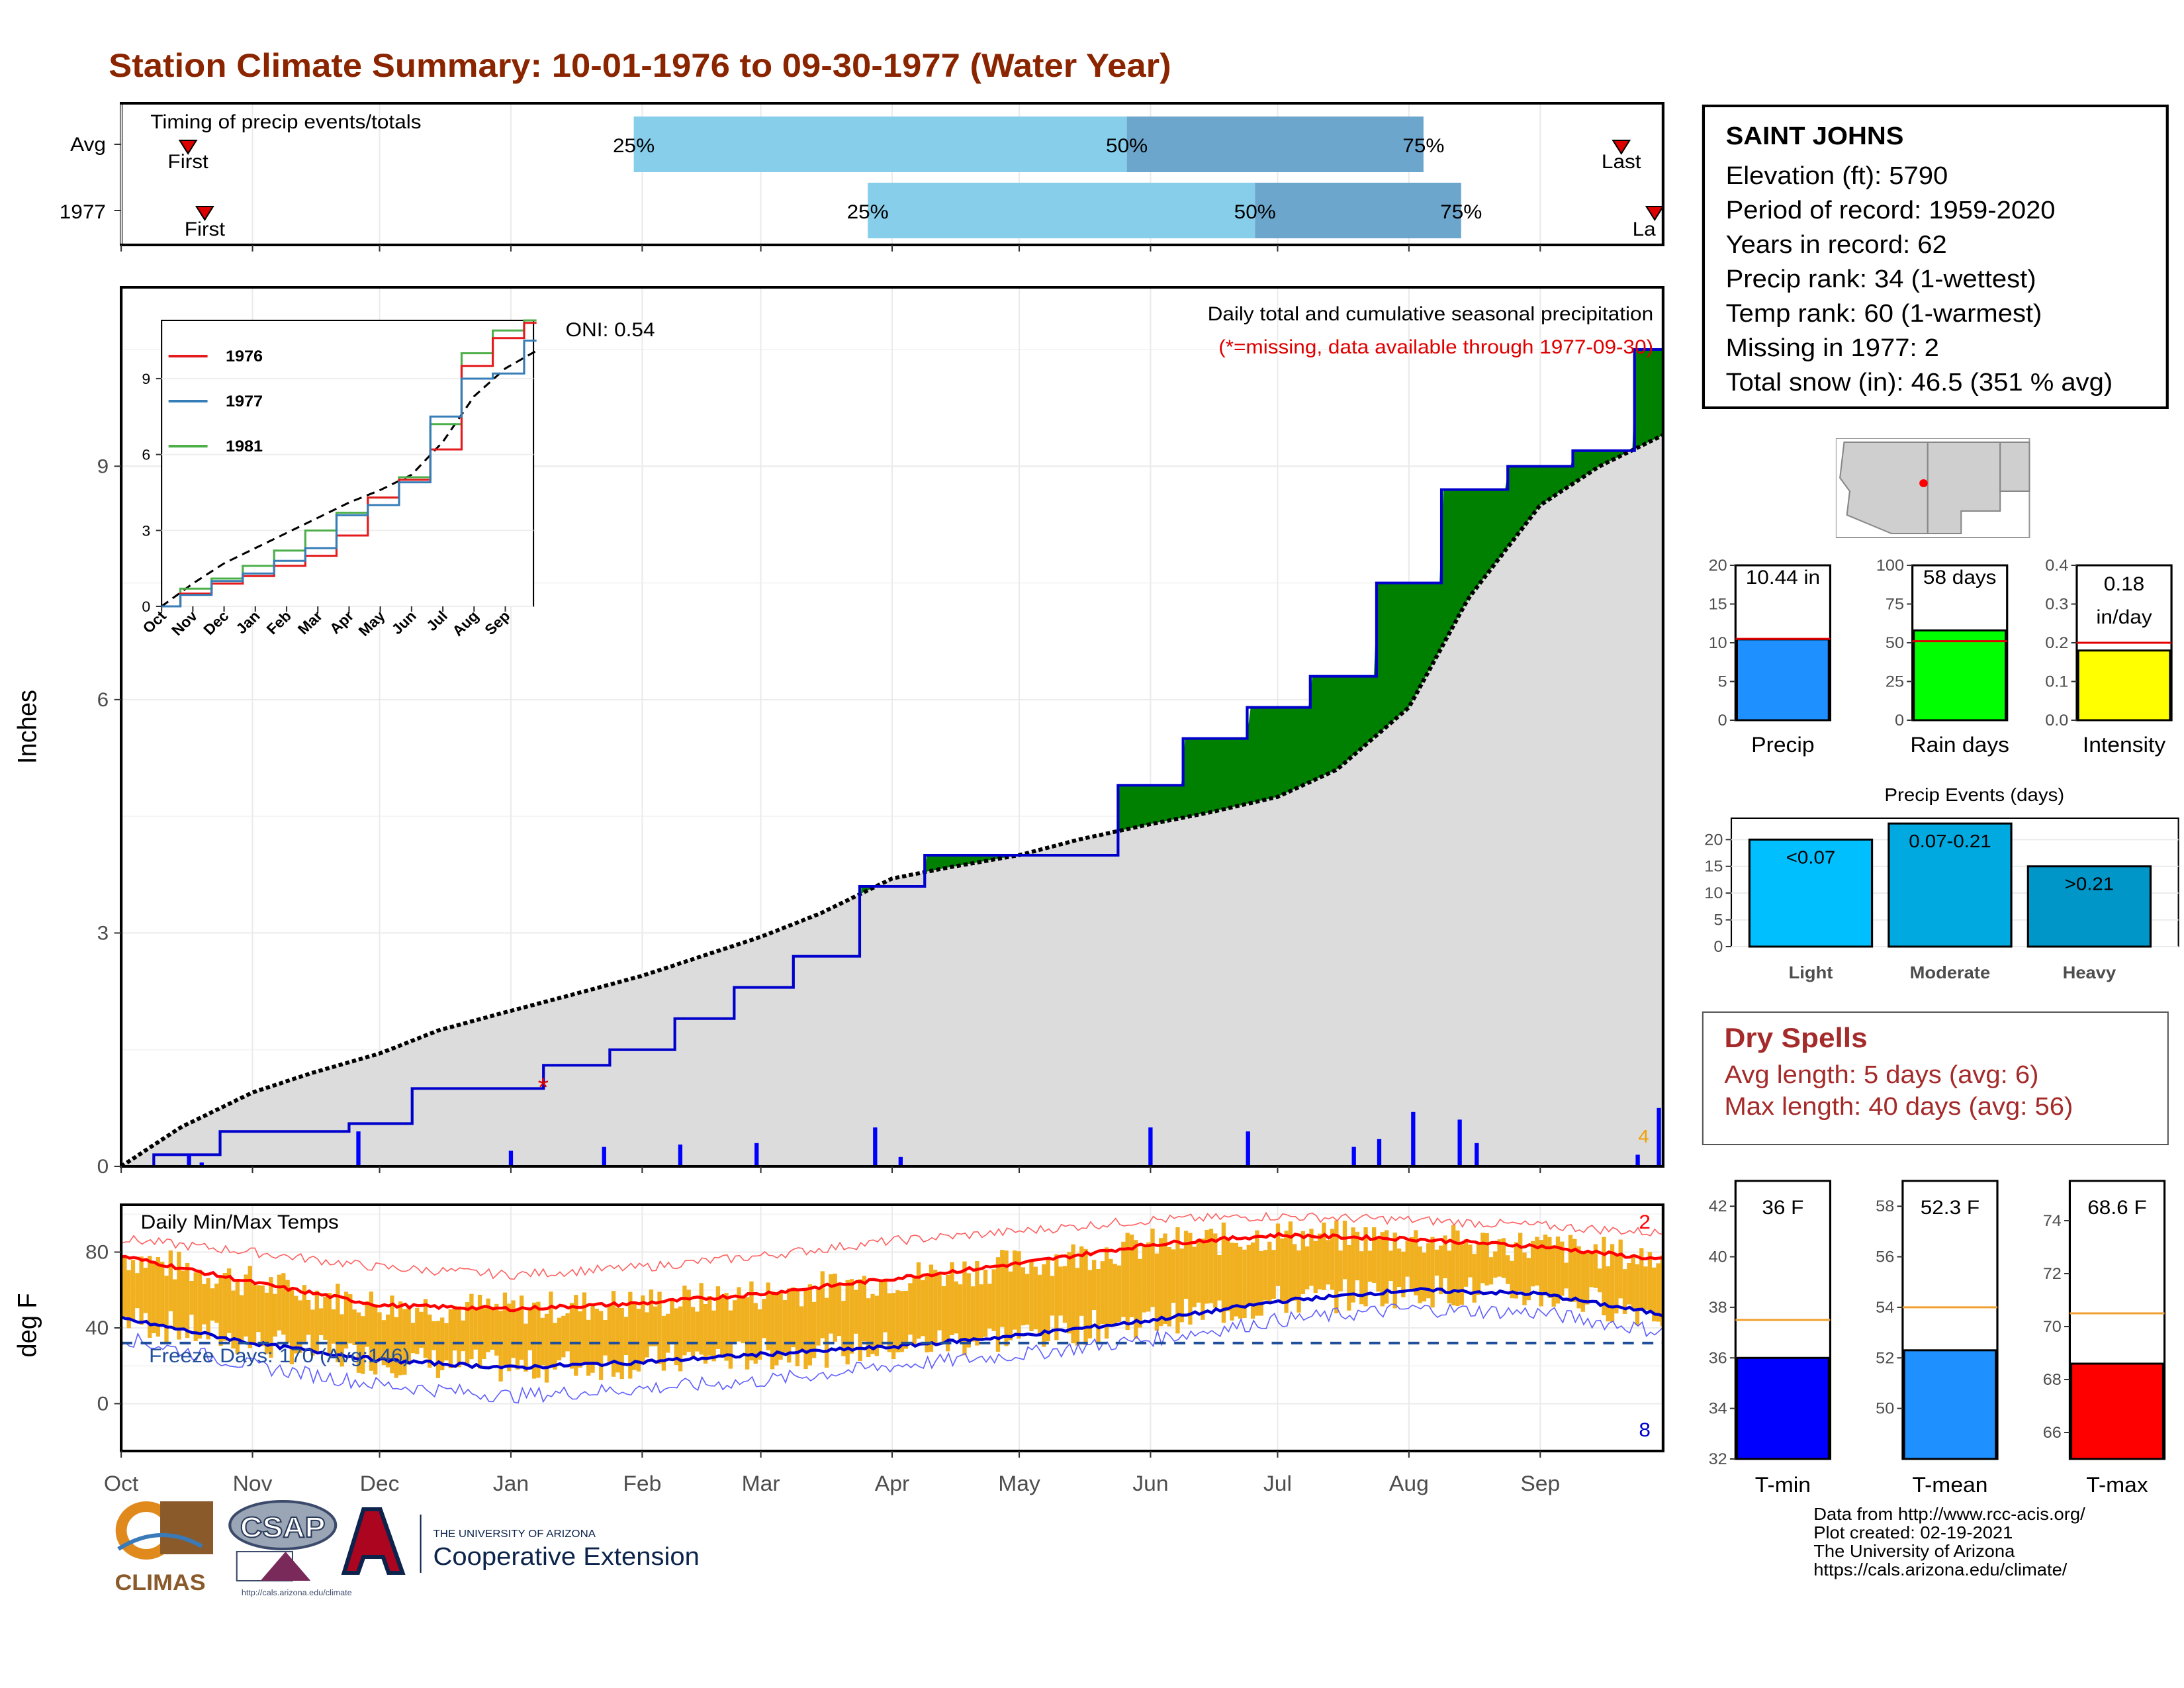 Image resolution: width=2184 pixels, height=1688 pixels. Describe the element at coordinates (204, 213) in the screenshot. I see `y1977-first-marker` at that location.